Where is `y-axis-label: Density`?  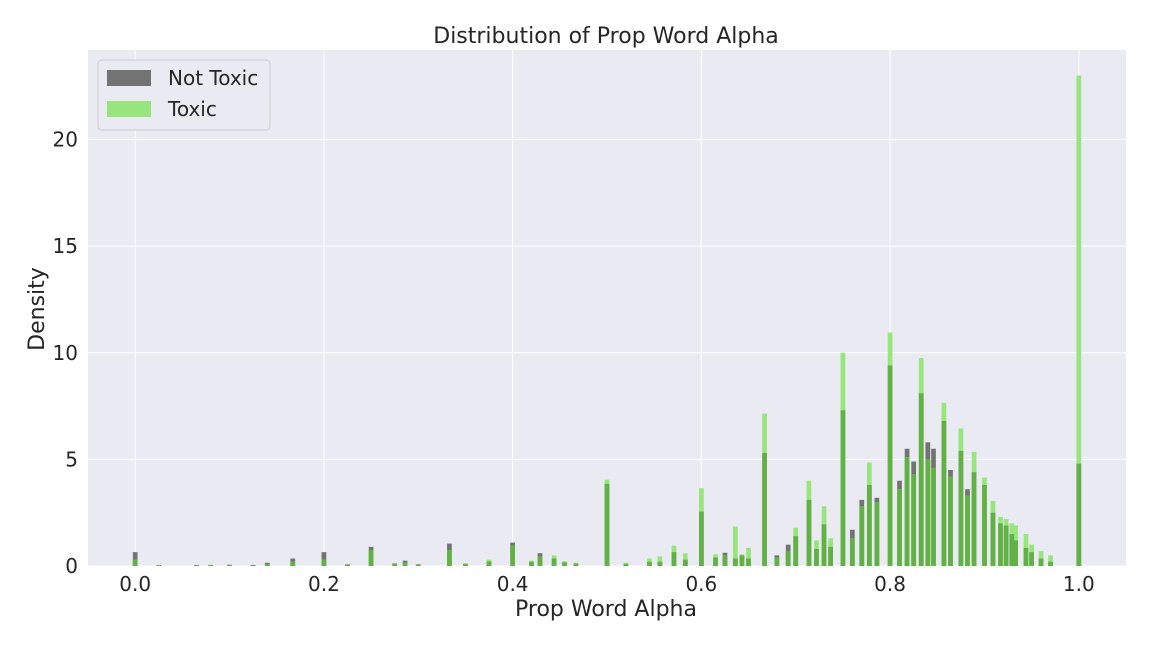
y-axis-label: Density is located at coordinates (37, 309).